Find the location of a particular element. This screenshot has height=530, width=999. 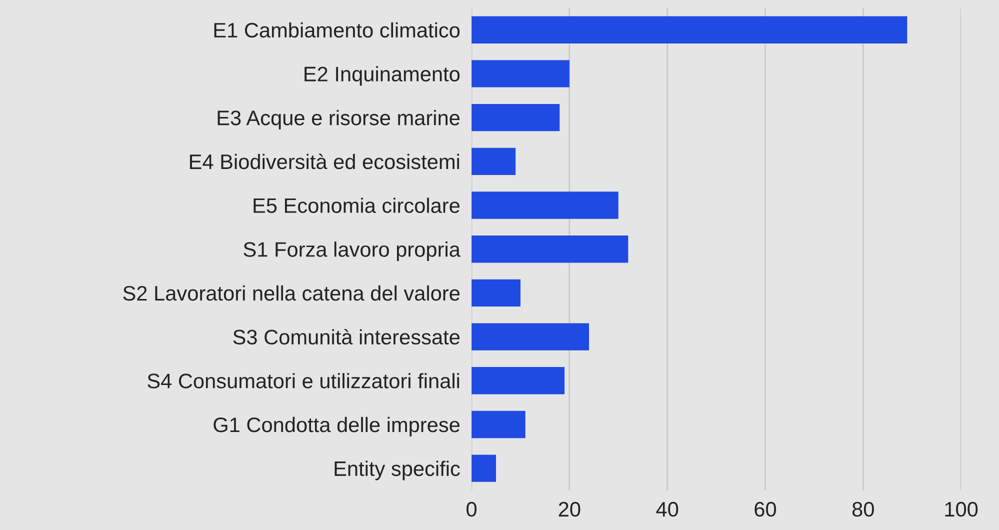

x-tick-label: 0 is located at coordinates (471, 509).